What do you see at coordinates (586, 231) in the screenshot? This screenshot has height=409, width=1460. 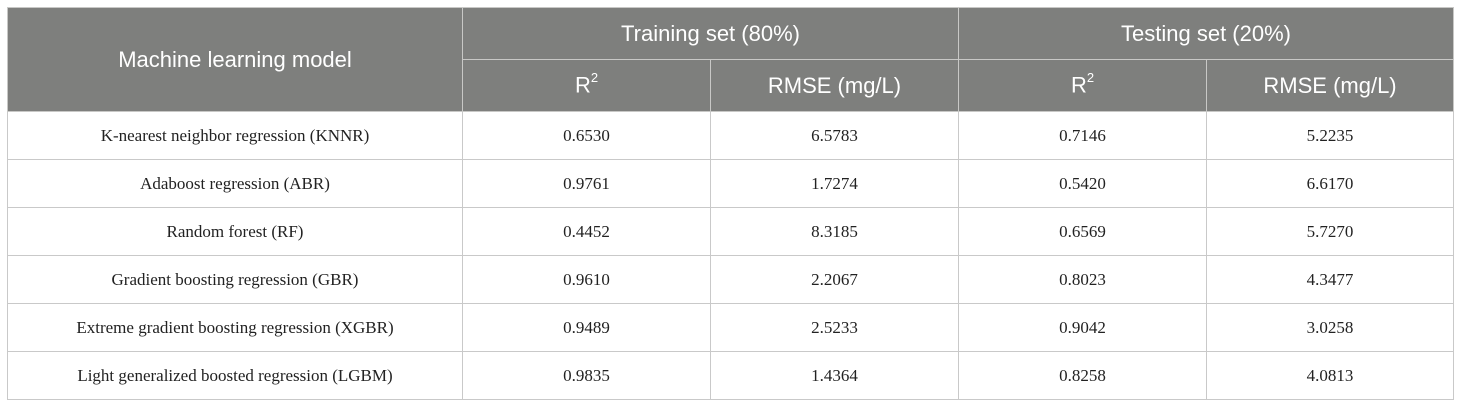 I see `train-r2-value: 0.4452` at bounding box center [586, 231].